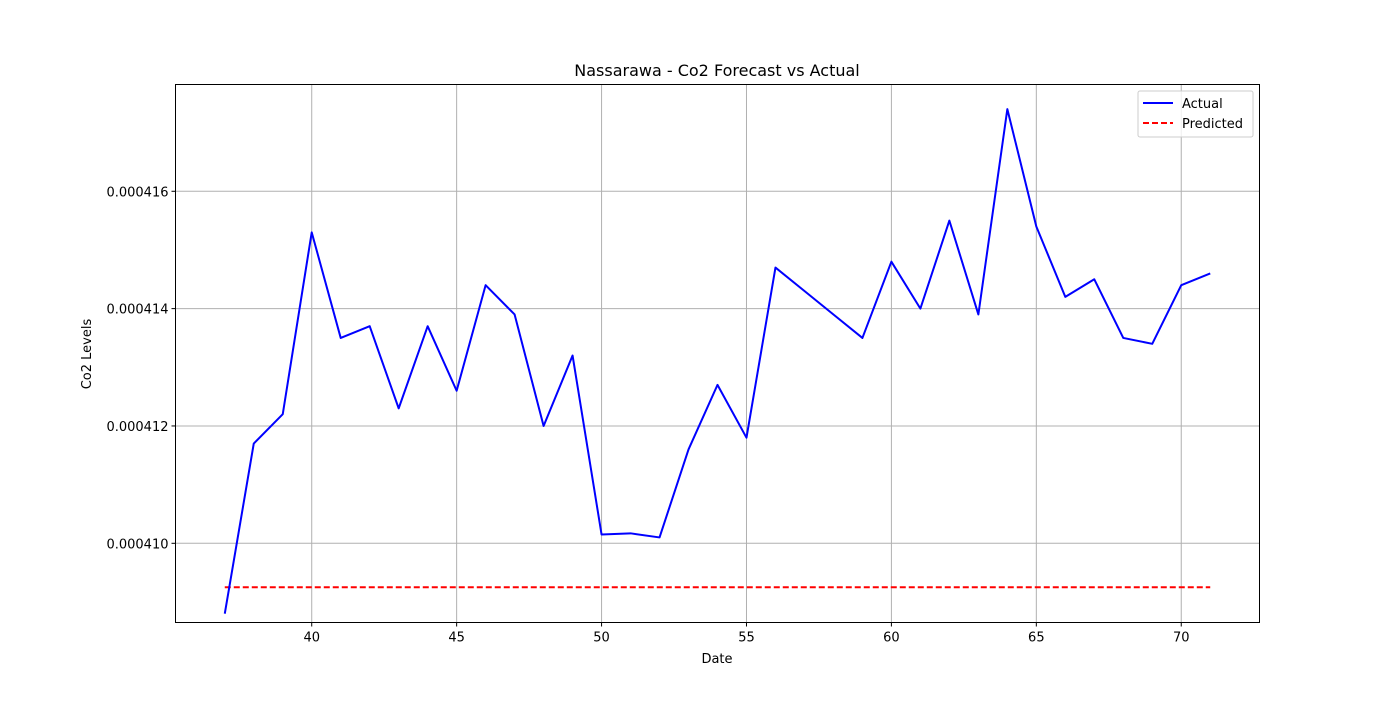 Image resolution: width=1400 pixels, height=704 pixels. Describe the element at coordinates (311, 638) in the screenshot. I see `x-tick-label: 40` at that location.